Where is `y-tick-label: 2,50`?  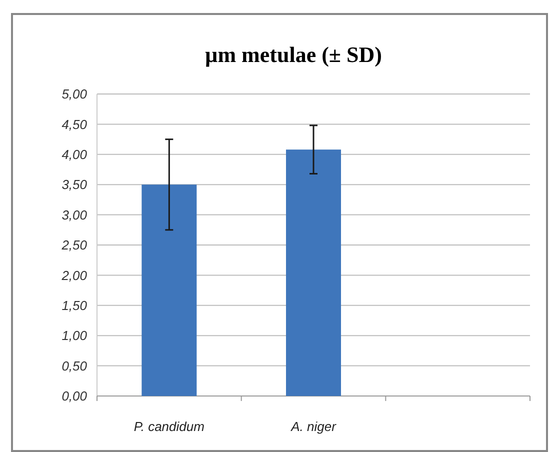
y-tick-label: 2,50 is located at coordinates (74, 245).